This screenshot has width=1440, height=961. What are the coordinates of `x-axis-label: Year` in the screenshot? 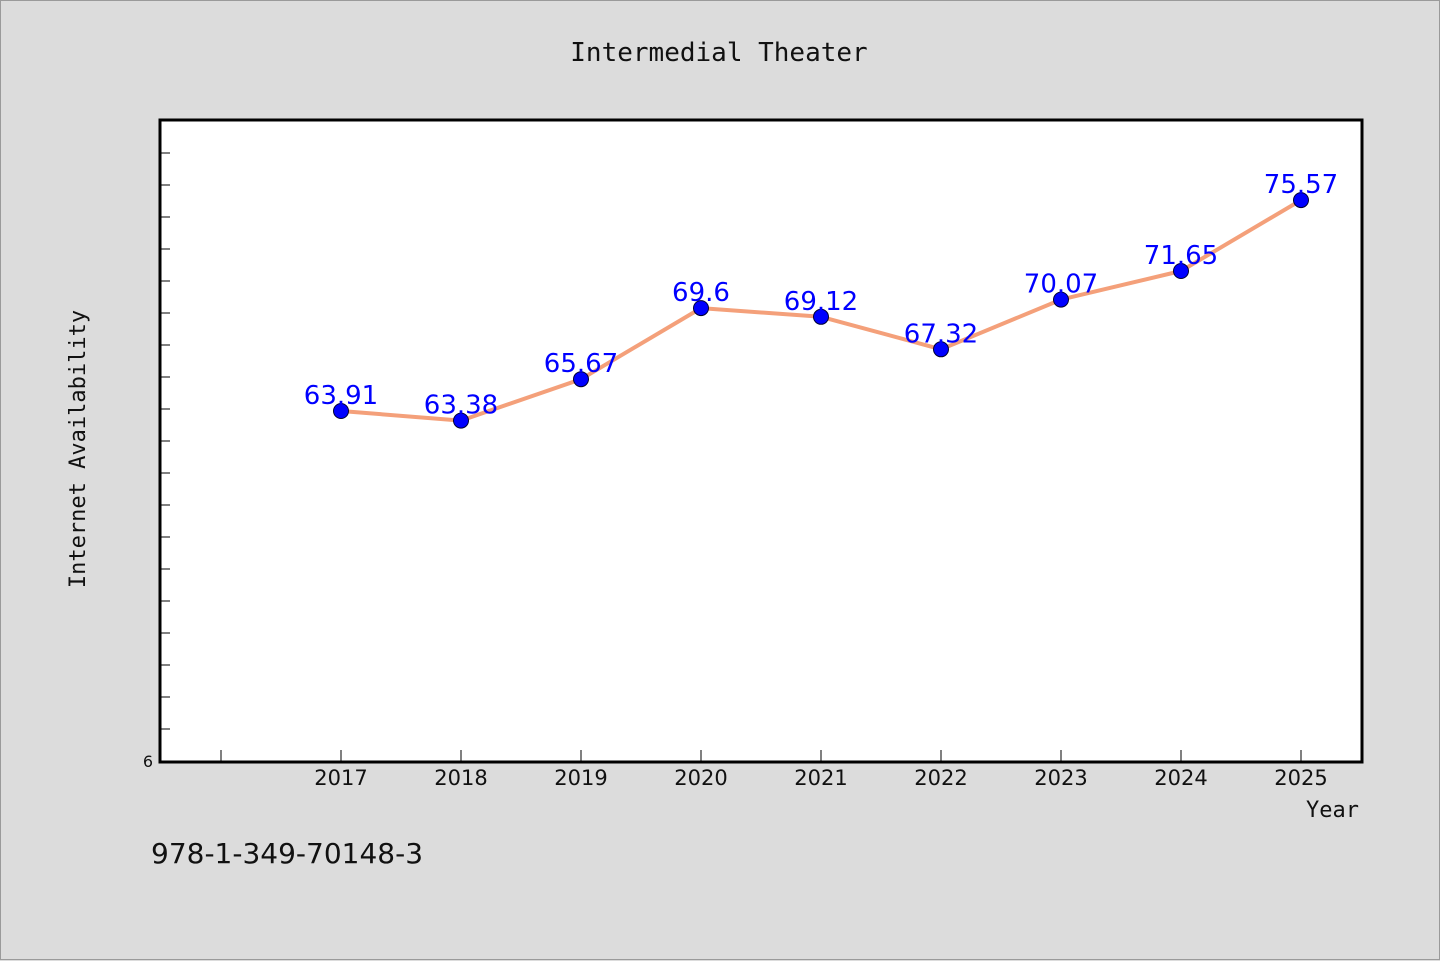 It's located at (1332, 810).